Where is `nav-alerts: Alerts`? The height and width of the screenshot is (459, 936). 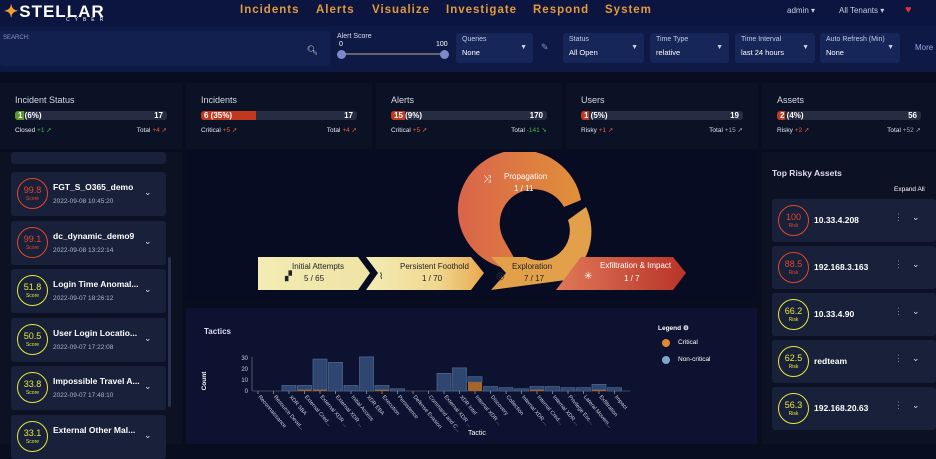 nav-alerts: Alerts is located at coordinates (335, 10).